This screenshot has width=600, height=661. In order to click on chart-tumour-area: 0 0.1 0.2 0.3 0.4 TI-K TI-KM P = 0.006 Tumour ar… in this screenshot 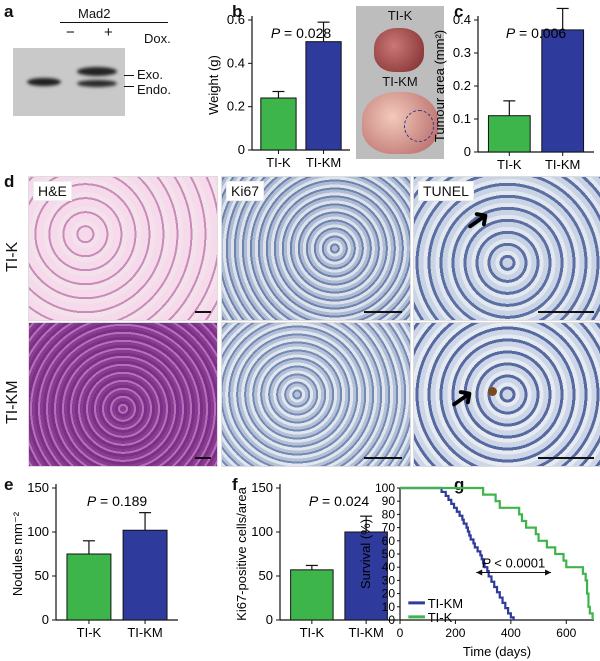, I will do `click(513, 89)`.